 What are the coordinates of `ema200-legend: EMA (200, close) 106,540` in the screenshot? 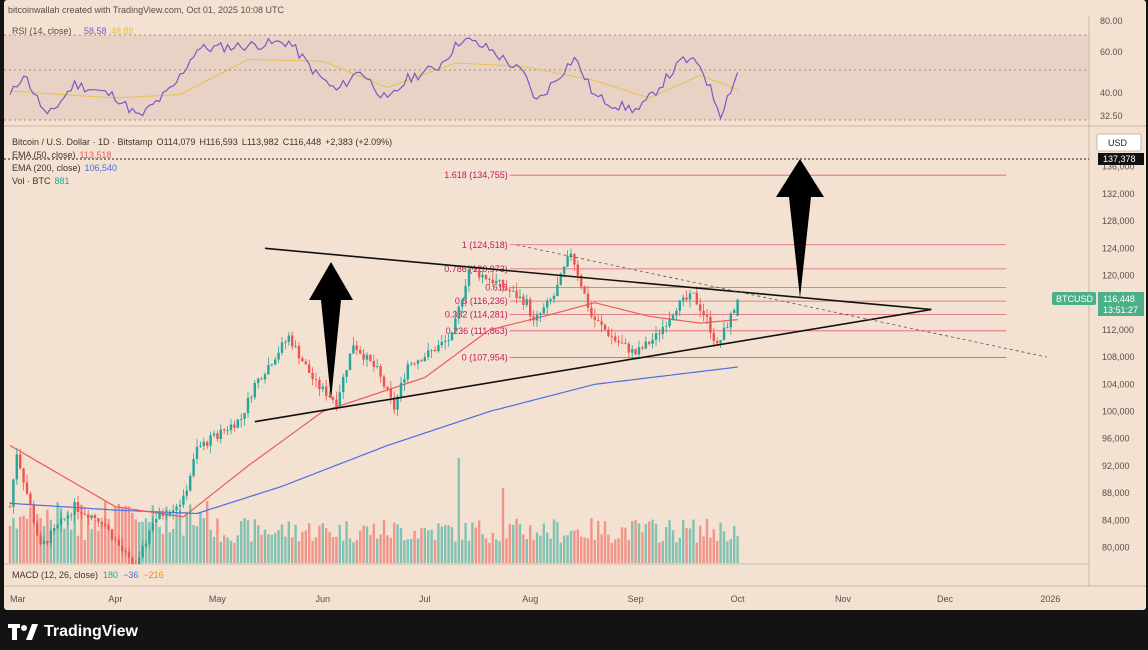 It's located at (64, 168).